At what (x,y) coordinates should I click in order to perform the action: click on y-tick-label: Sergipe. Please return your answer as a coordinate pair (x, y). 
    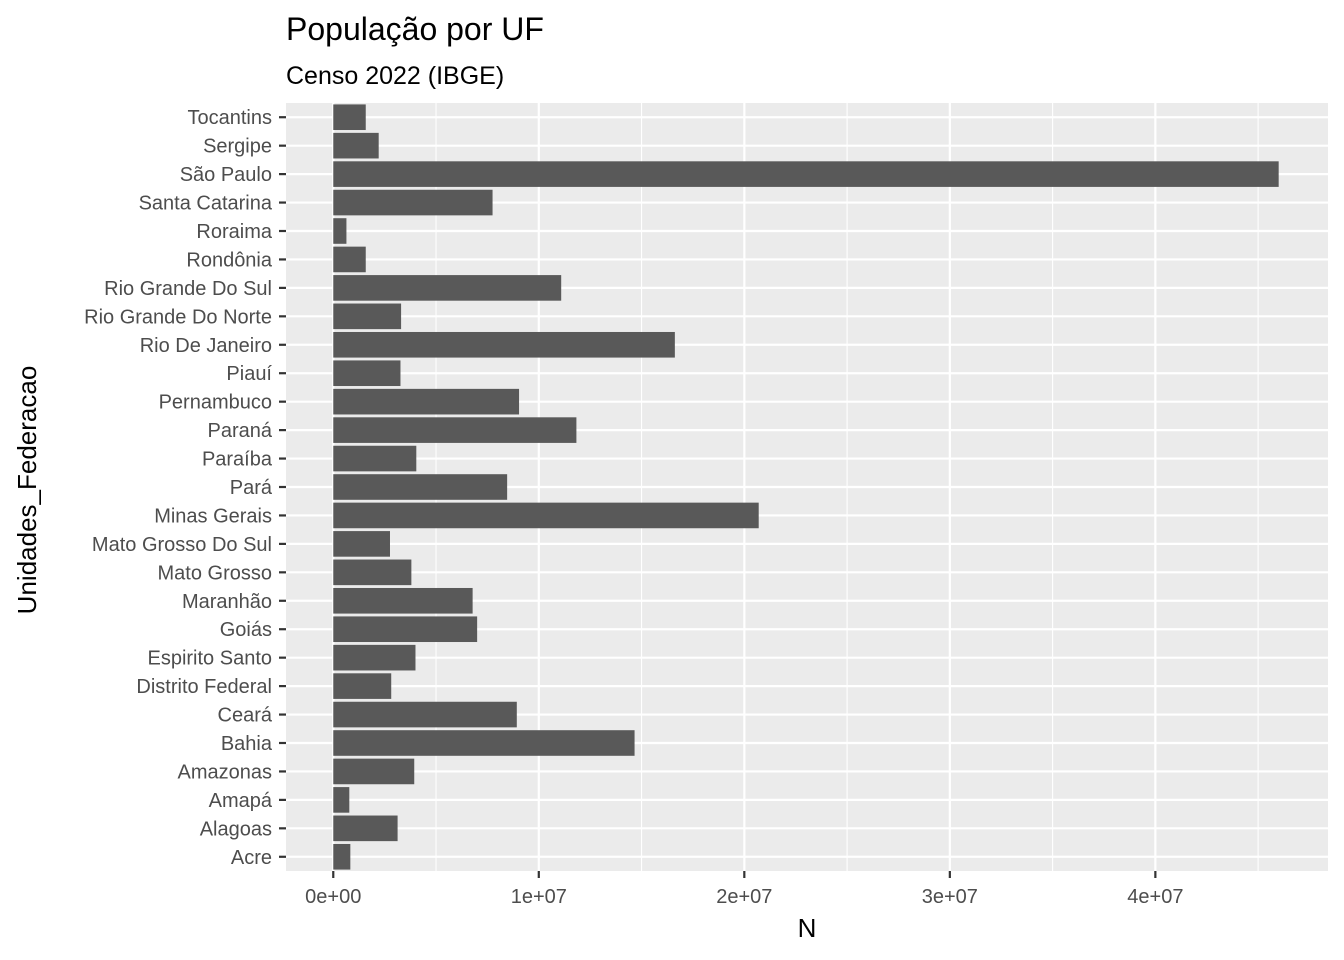
    Looking at the image, I should click on (237, 147).